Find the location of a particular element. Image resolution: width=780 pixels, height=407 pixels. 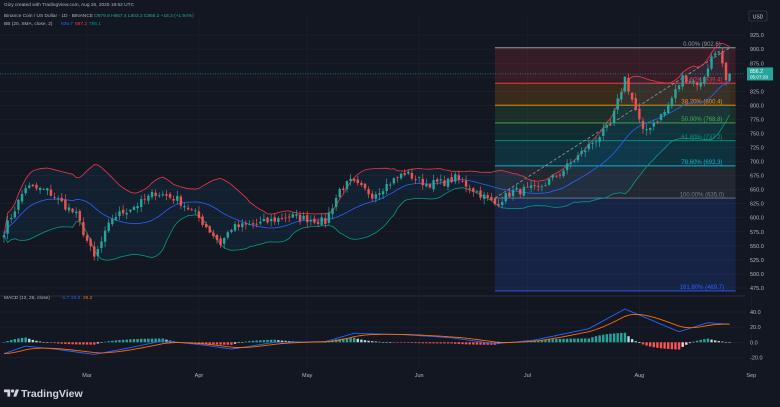

last-price-badge is located at coordinates (760, 74).